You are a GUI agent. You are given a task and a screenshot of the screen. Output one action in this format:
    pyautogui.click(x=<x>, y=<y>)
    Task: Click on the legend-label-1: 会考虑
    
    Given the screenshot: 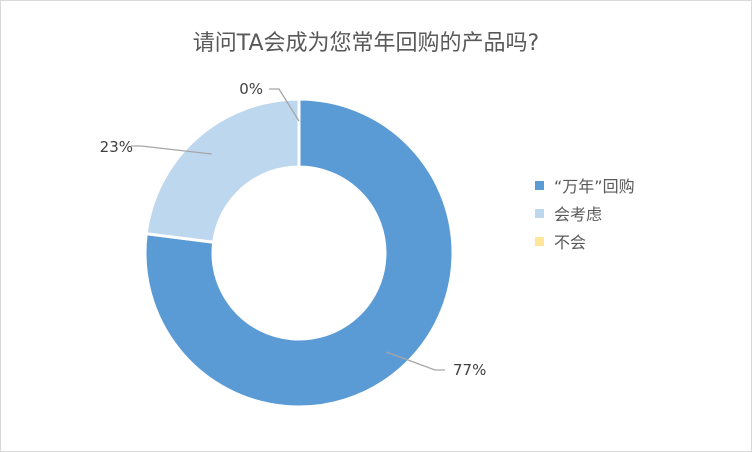 What is the action you would take?
    pyautogui.click(x=578, y=214)
    